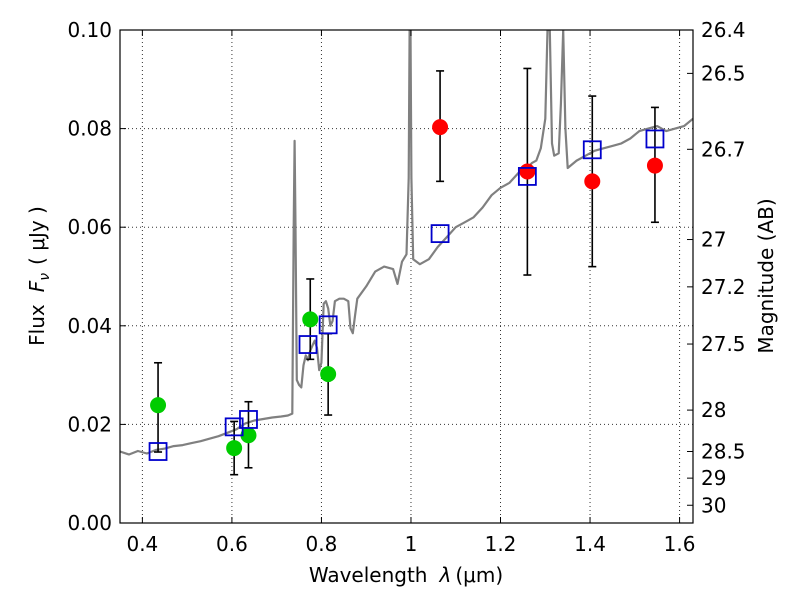 This screenshot has width=800, height=600. What do you see at coordinates (89, 129) in the screenshot?
I see `y-tick-label: 0.08` at bounding box center [89, 129].